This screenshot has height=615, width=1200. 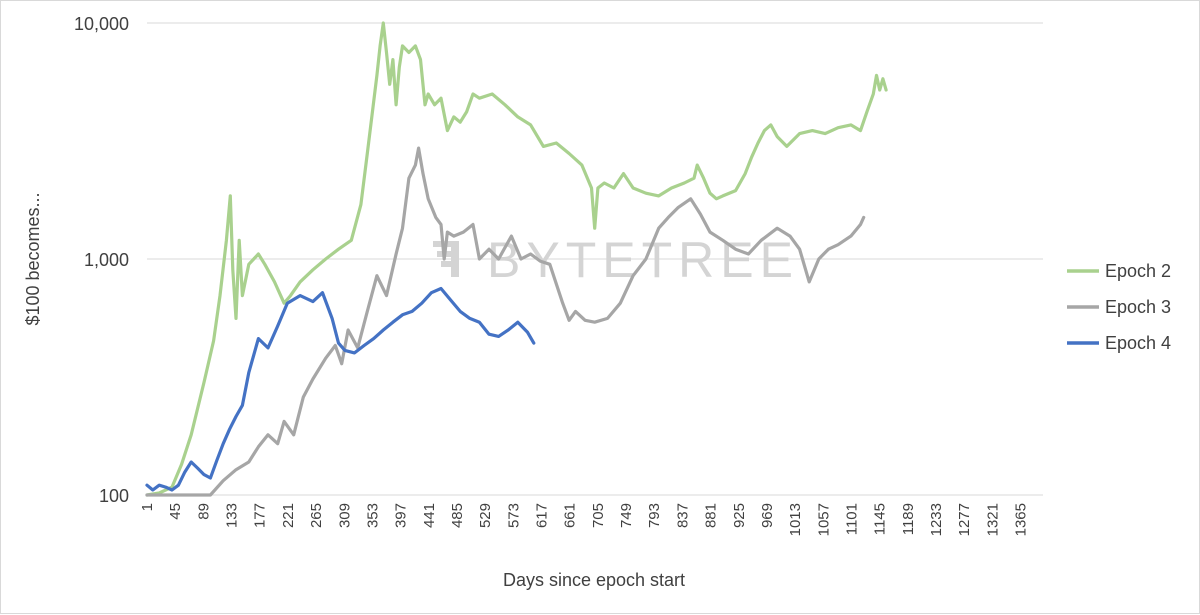 What do you see at coordinates (542, 515) in the screenshot?
I see `x-tick-label: 617` at bounding box center [542, 515].